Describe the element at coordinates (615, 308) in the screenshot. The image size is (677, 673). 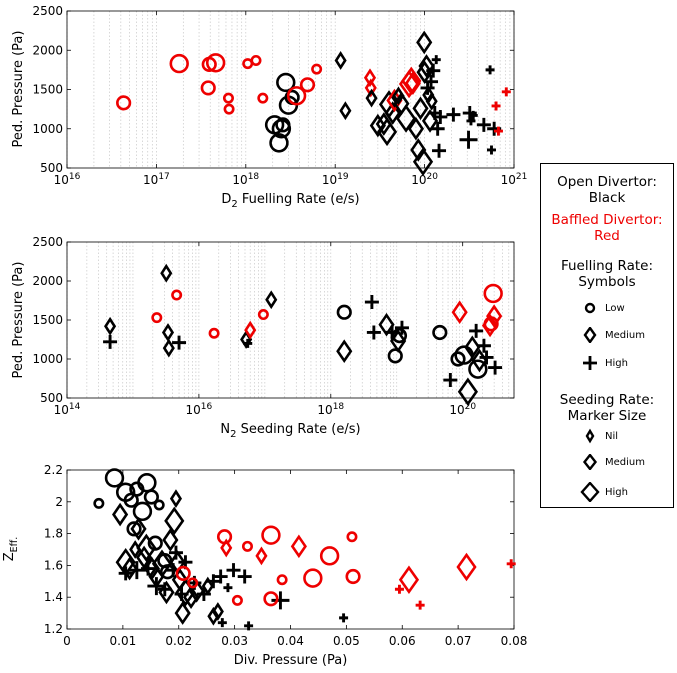
I see `legend-fuel-low: Low` at that location.